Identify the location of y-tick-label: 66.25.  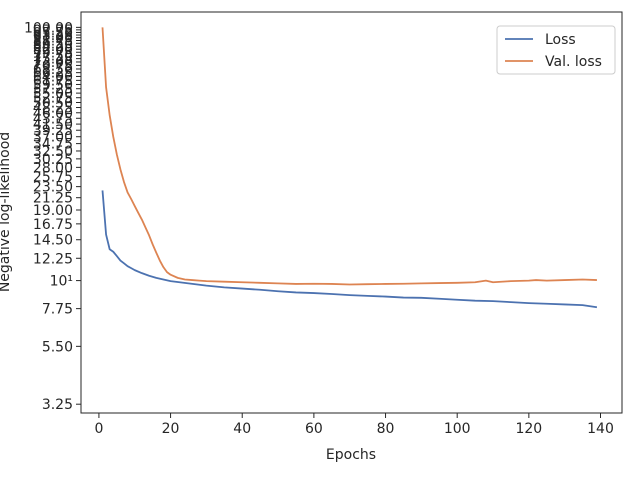
(53, 74).